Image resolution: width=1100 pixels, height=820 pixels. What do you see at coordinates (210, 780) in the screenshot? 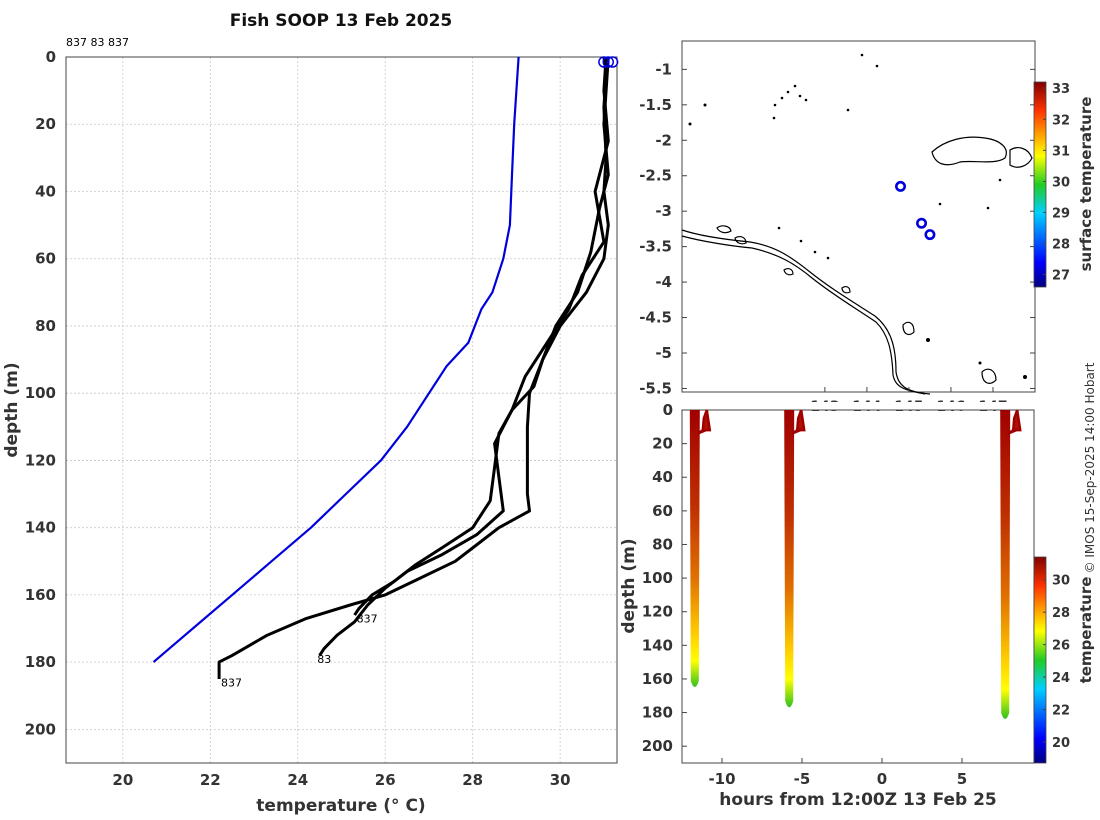
I see `profile-x-tick-label: 22` at bounding box center [210, 780].